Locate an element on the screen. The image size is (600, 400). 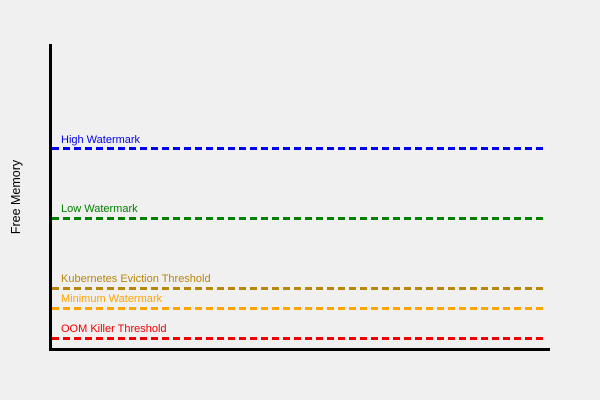
threshold-label-high-watermark: High Watermark is located at coordinates (101, 139).